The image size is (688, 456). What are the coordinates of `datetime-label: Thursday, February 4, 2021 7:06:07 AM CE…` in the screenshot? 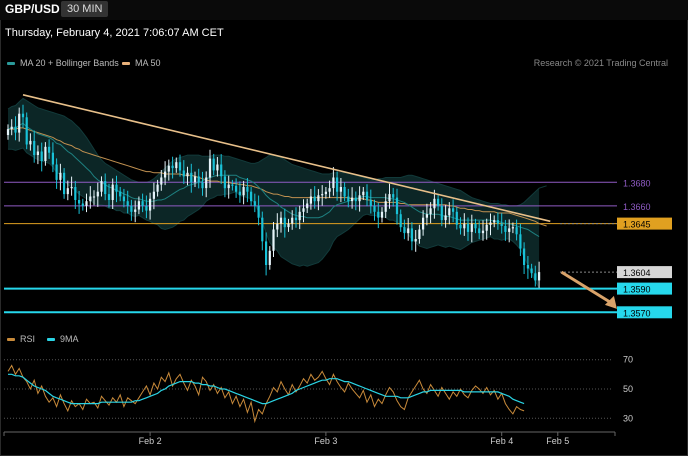 It's located at (114, 33).